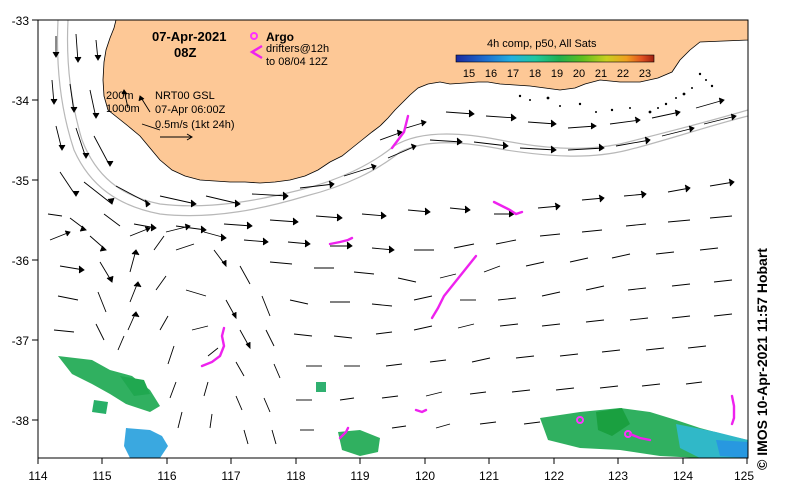  Describe the element at coordinates (185, 96) in the screenshot. I see `velocity-source-label: NRT00 GSL` at that location.